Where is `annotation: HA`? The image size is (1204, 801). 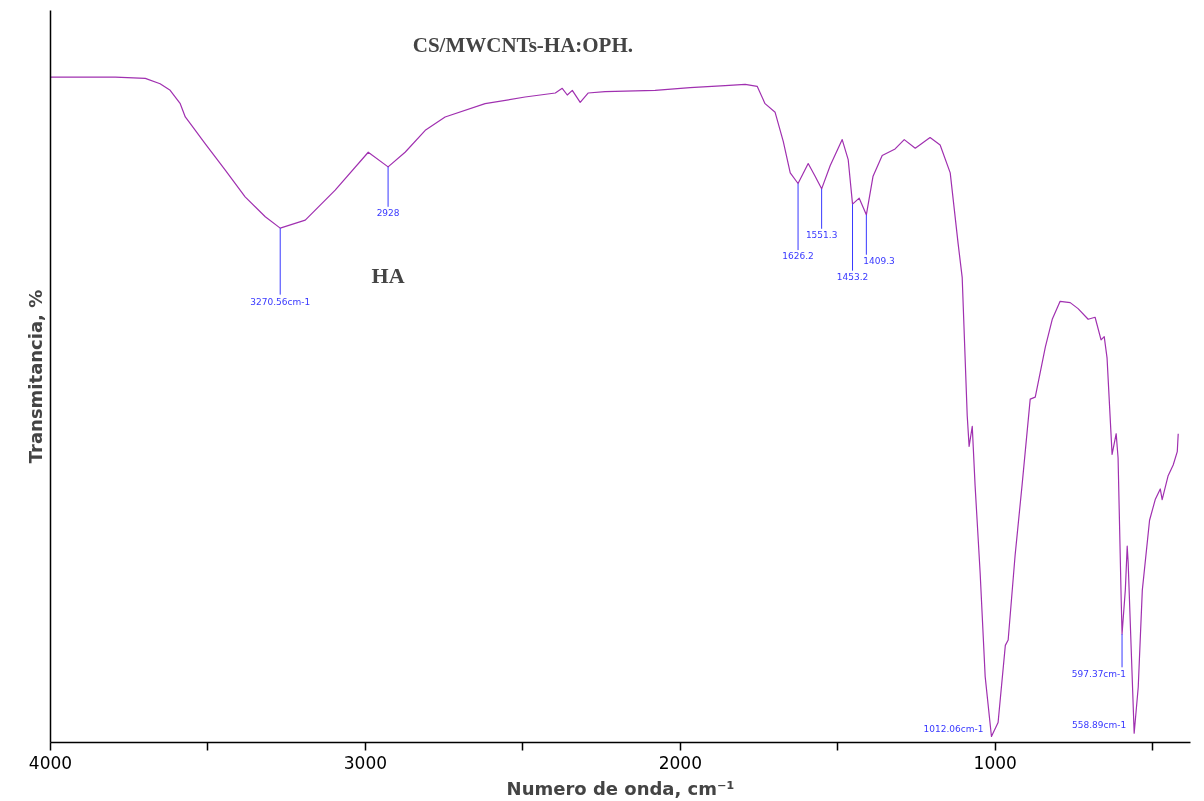 annotation: HA is located at coordinates (388, 276).